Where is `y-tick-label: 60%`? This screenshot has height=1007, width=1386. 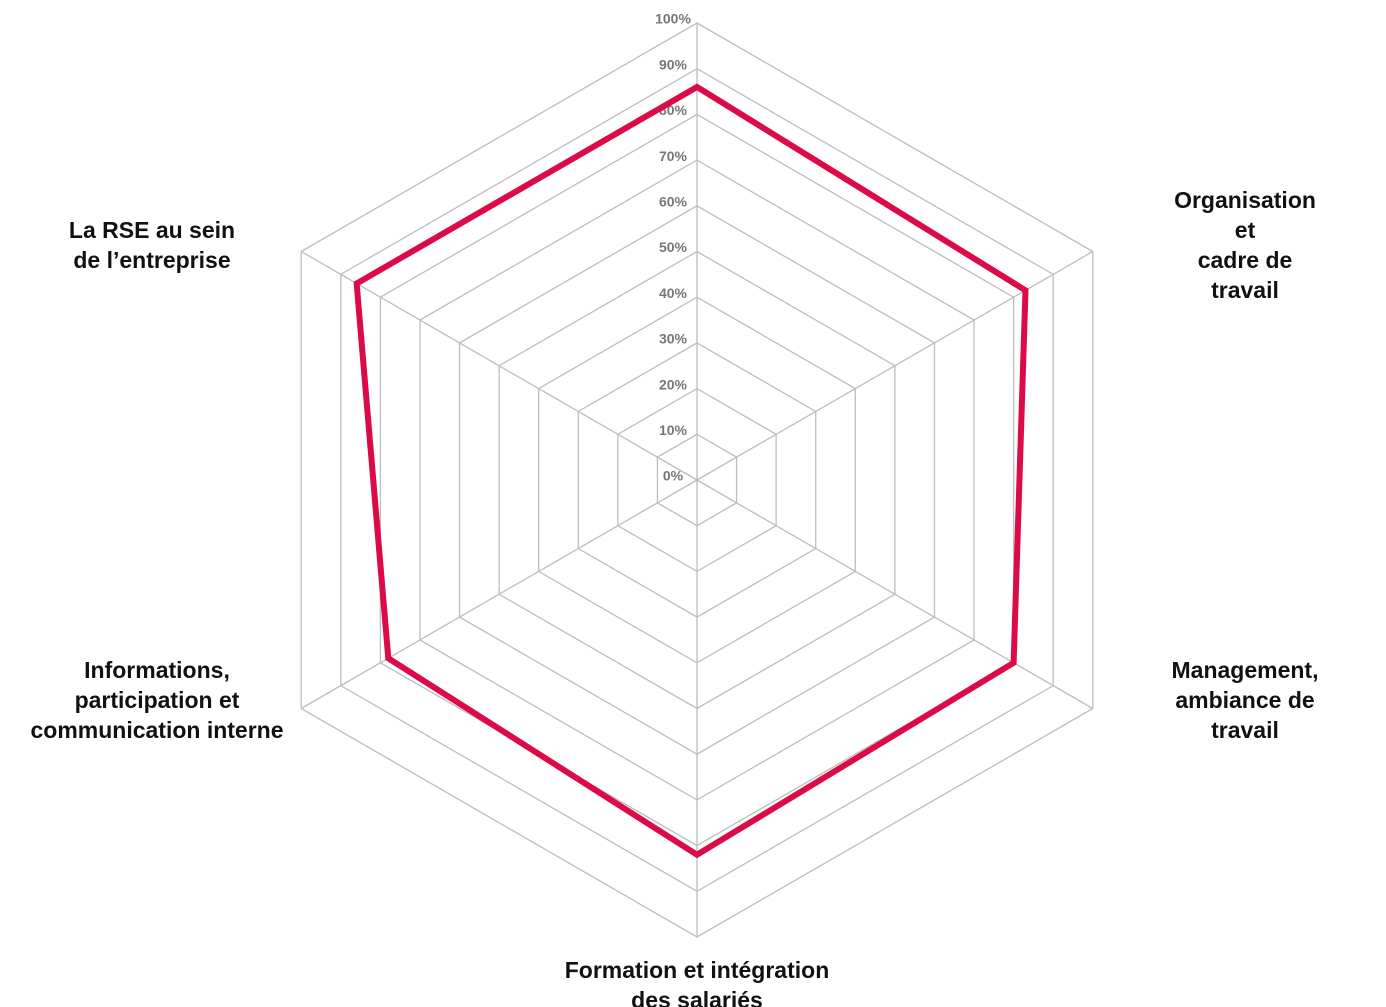 y-tick-label: 60% is located at coordinates (673, 202).